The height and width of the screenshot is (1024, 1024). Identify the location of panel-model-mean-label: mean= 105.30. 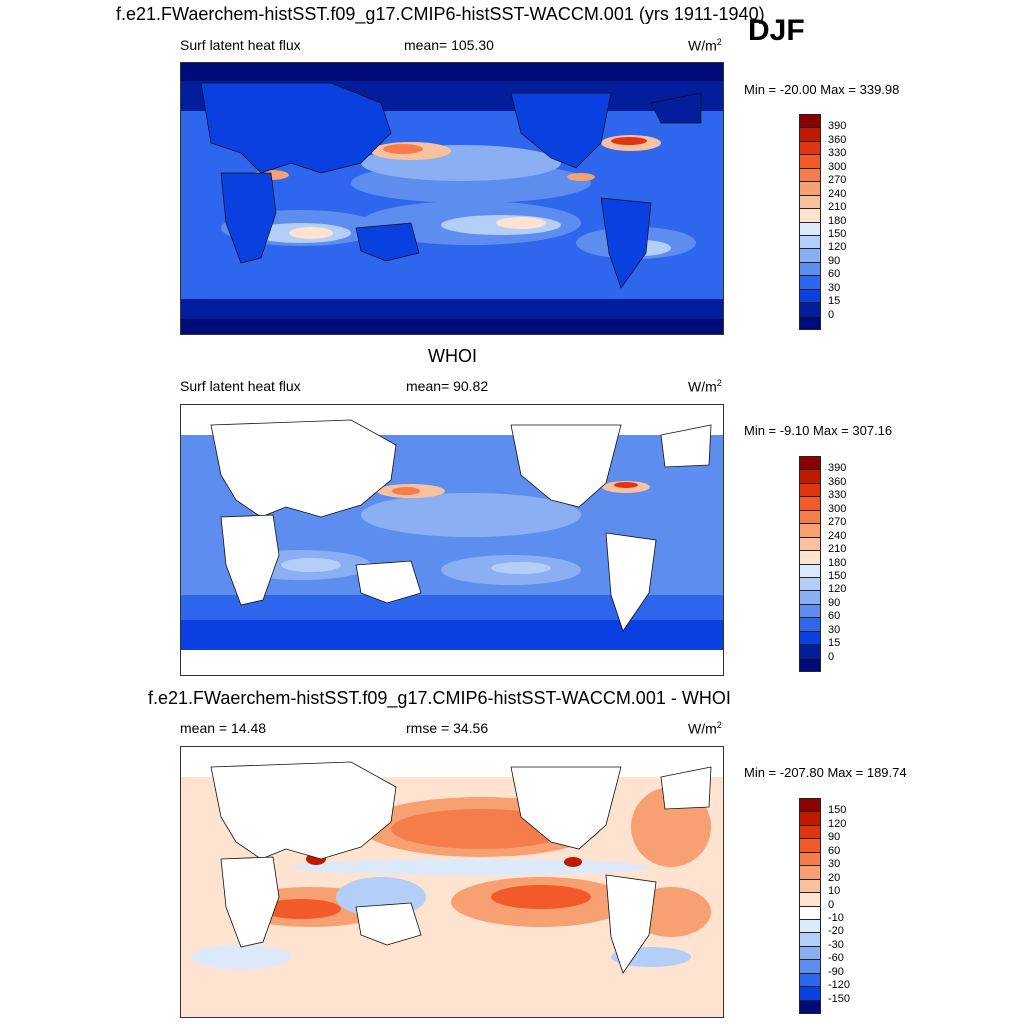
(449, 45).